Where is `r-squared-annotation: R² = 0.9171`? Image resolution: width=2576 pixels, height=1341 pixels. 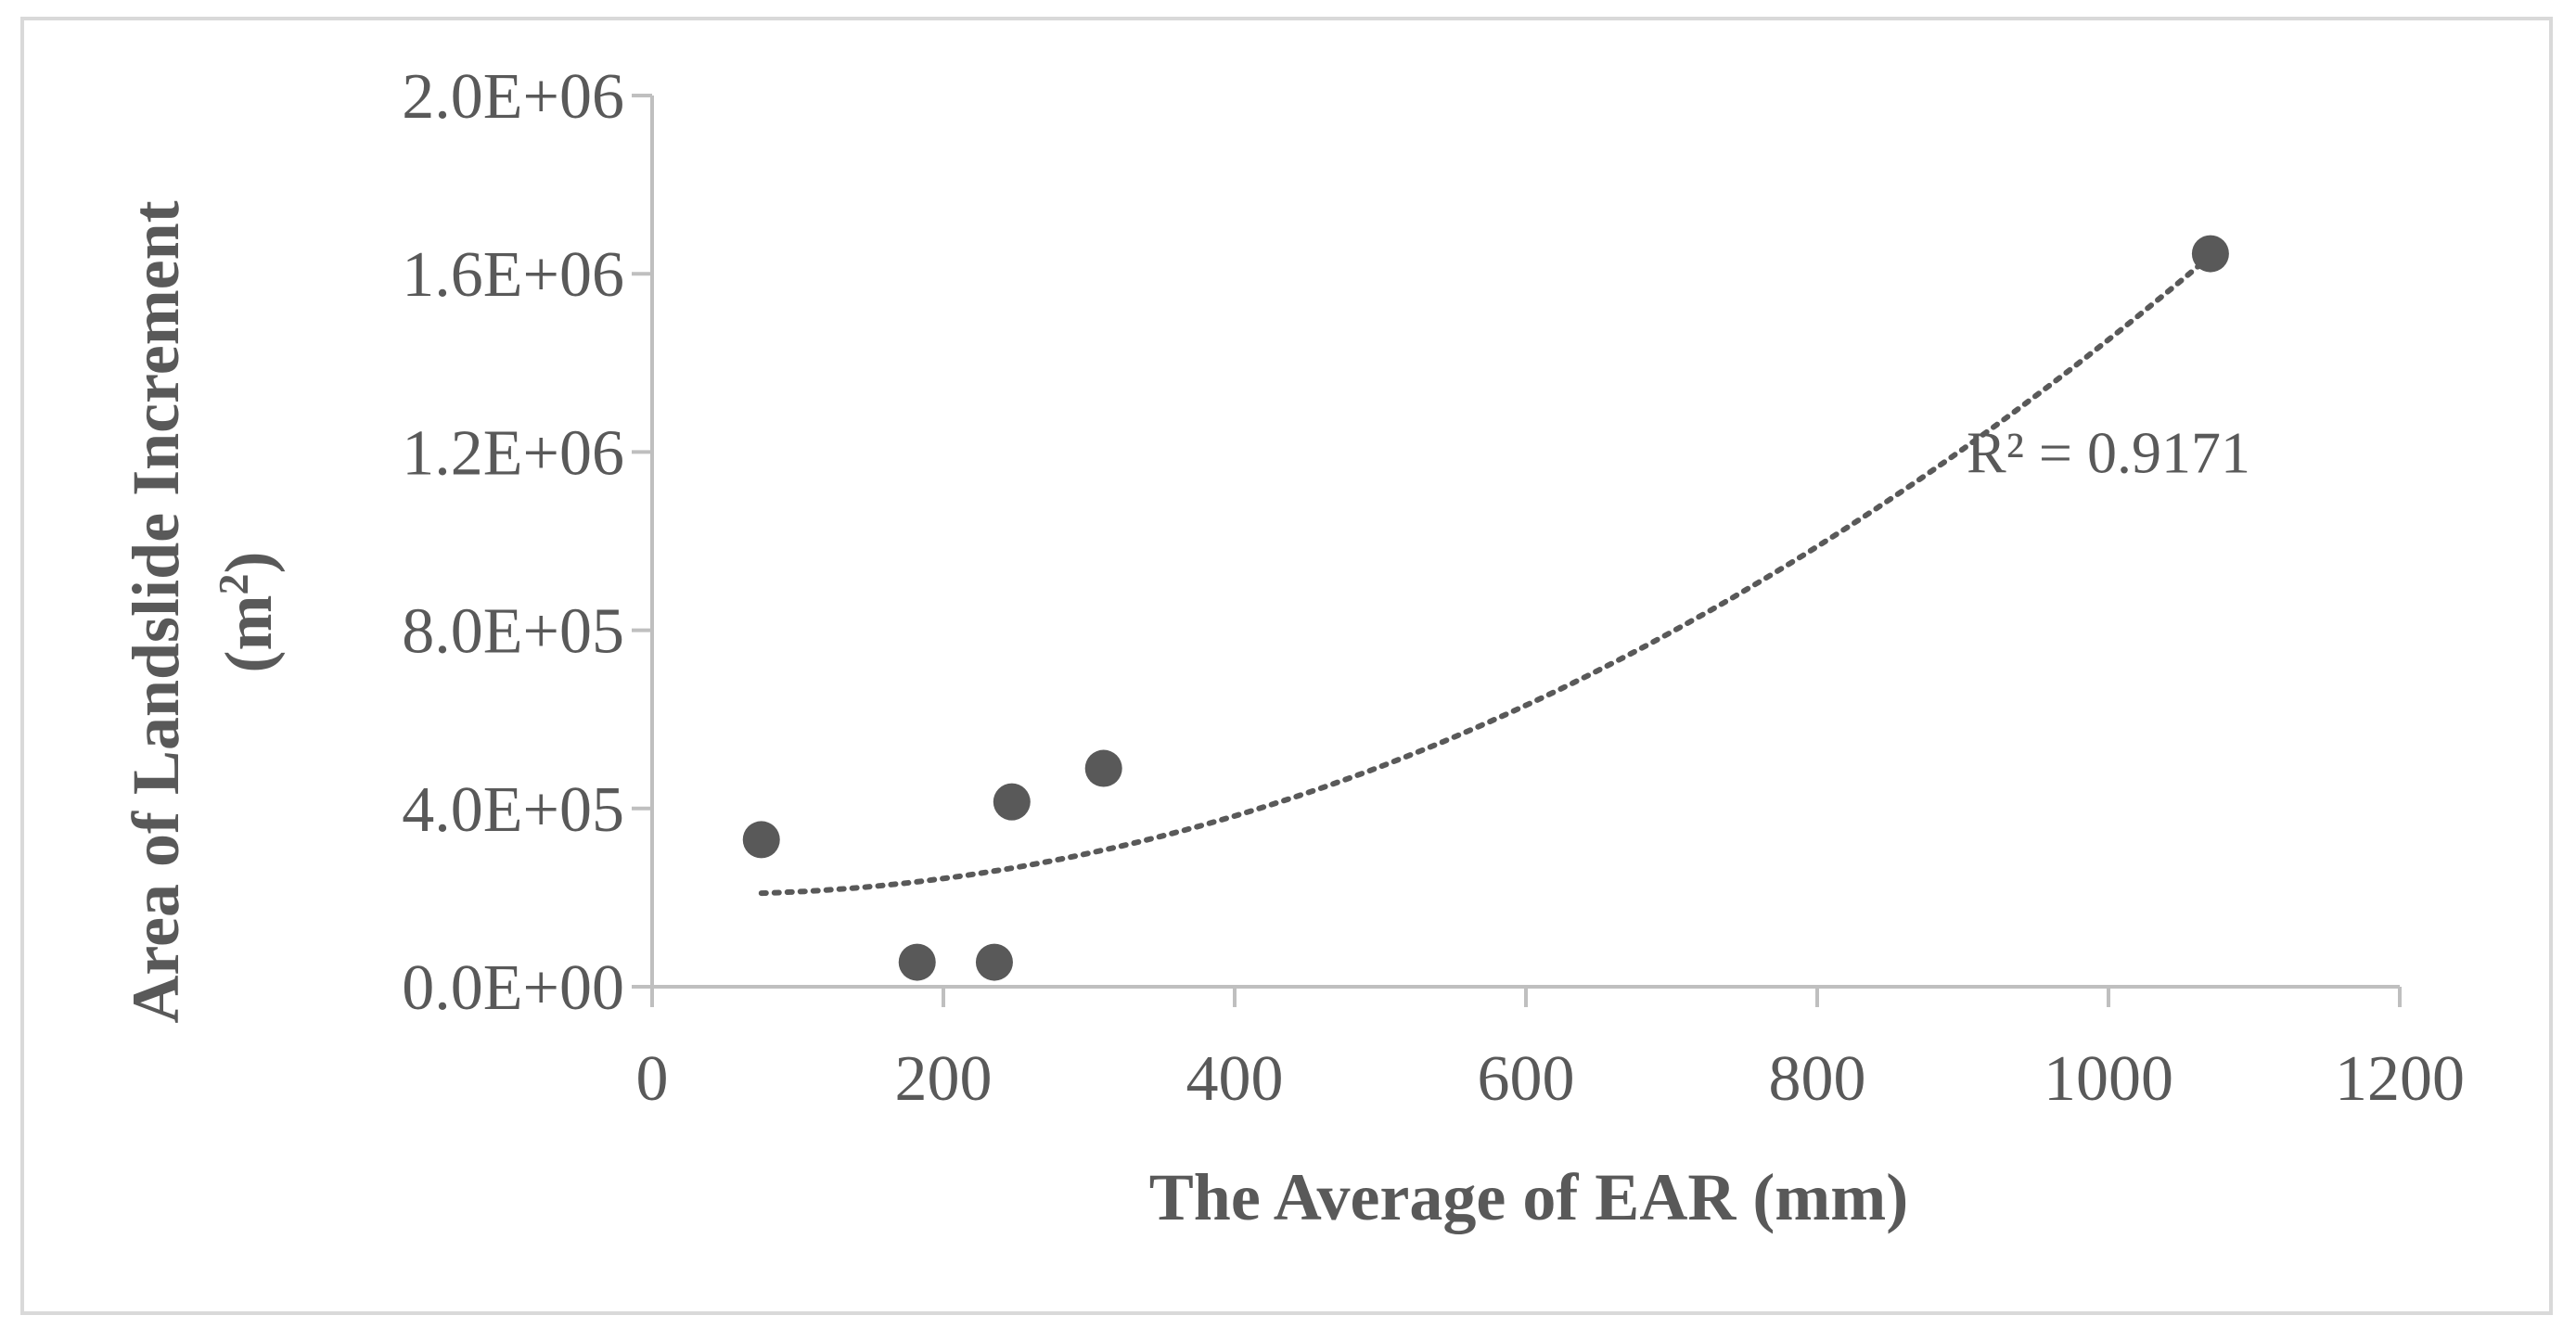
r-squared-annotation: R² = 0.9171 is located at coordinates (2108, 452).